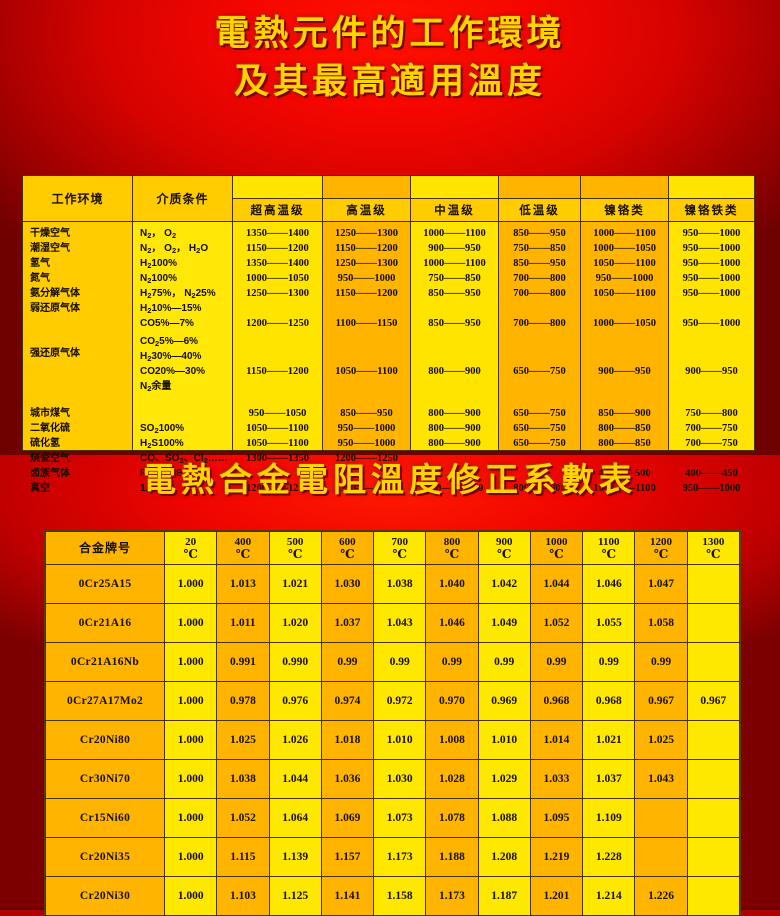 This screenshot has width=780, height=916. I want to click on table1-medium-cell: H2S100%, so click(162, 444).